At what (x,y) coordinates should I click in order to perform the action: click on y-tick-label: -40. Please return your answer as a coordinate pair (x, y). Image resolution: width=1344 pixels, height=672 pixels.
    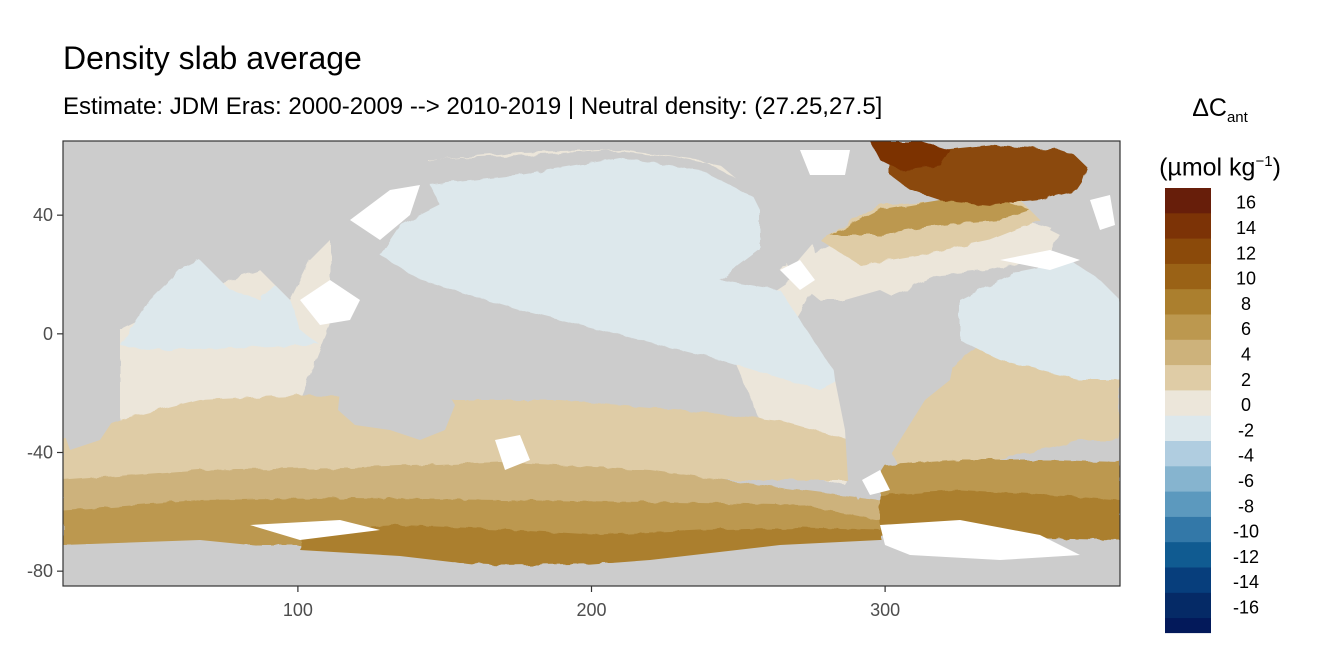
    Looking at the image, I should click on (40, 453).